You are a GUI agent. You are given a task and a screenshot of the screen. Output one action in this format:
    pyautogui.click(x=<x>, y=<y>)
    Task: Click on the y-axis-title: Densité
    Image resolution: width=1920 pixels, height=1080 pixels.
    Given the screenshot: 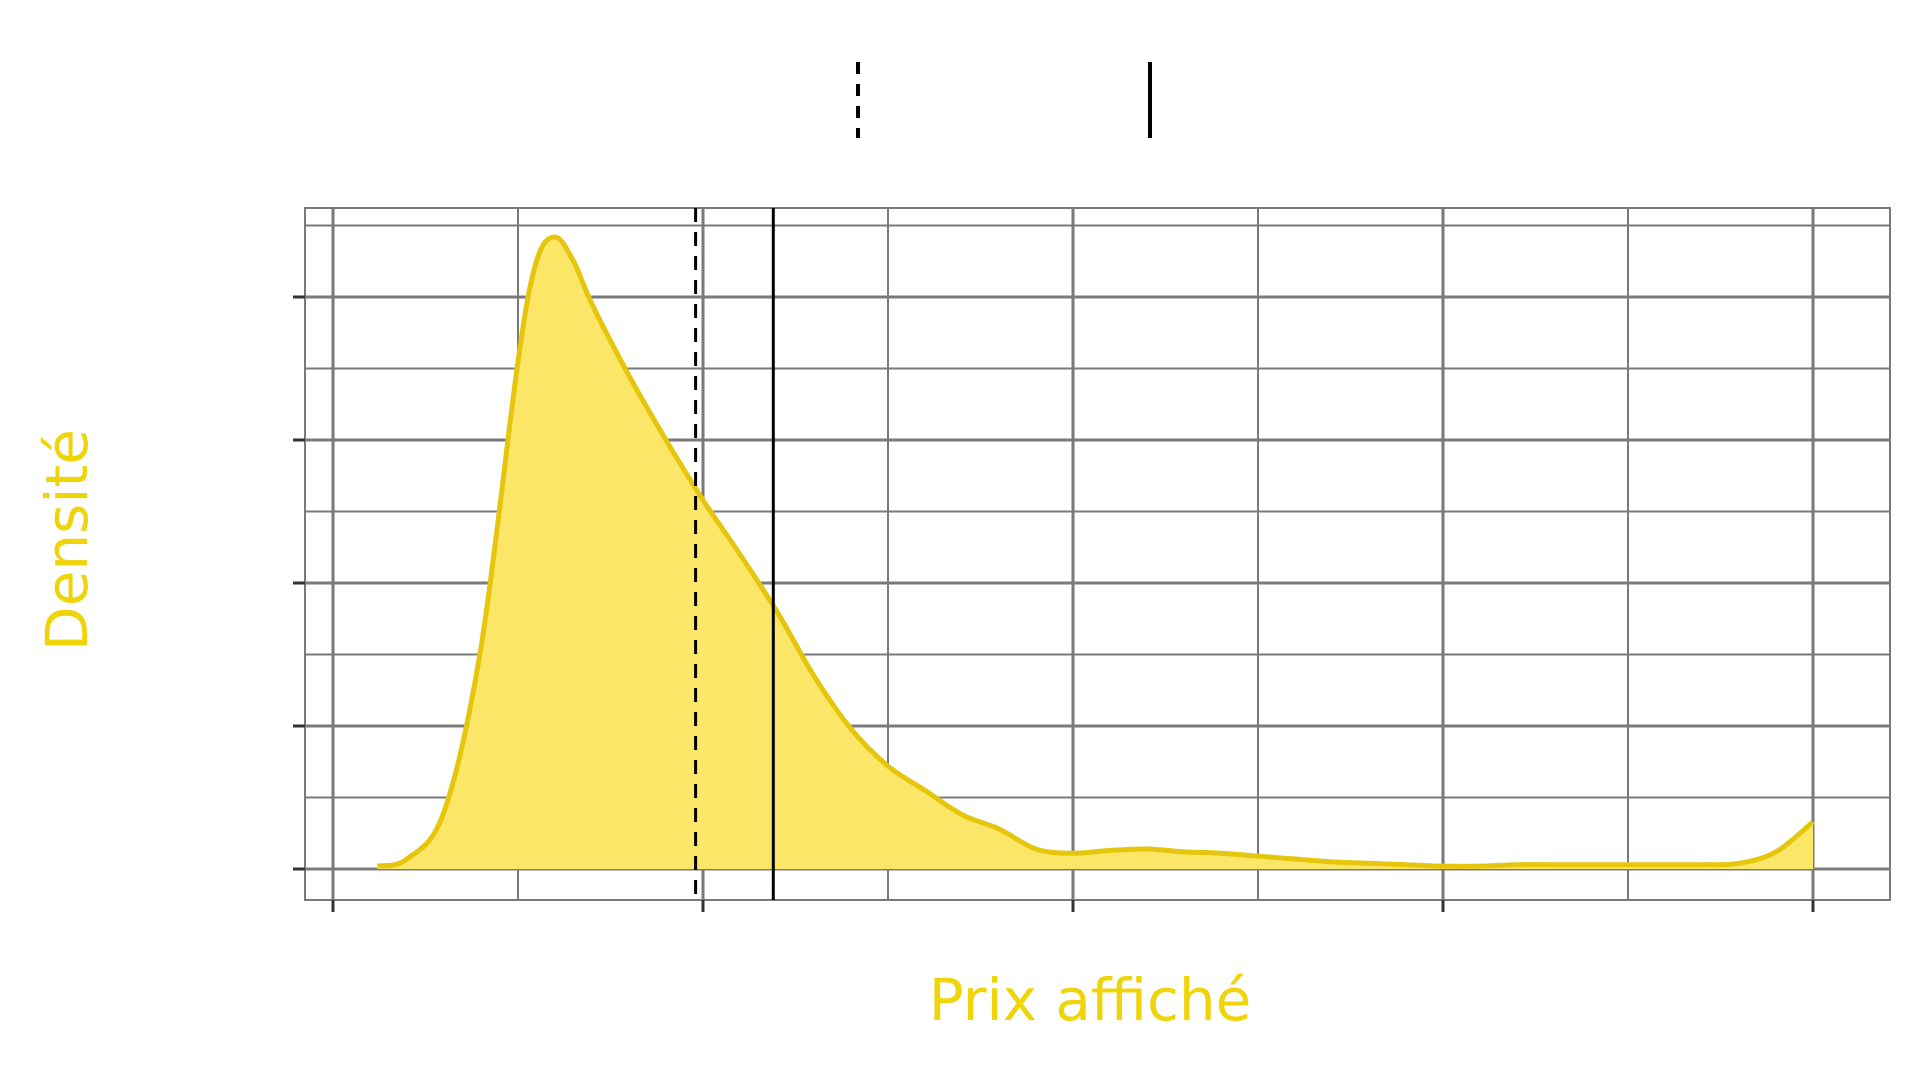 What is the action you would take?
    pyautogui.click(x=67, y=540)
    